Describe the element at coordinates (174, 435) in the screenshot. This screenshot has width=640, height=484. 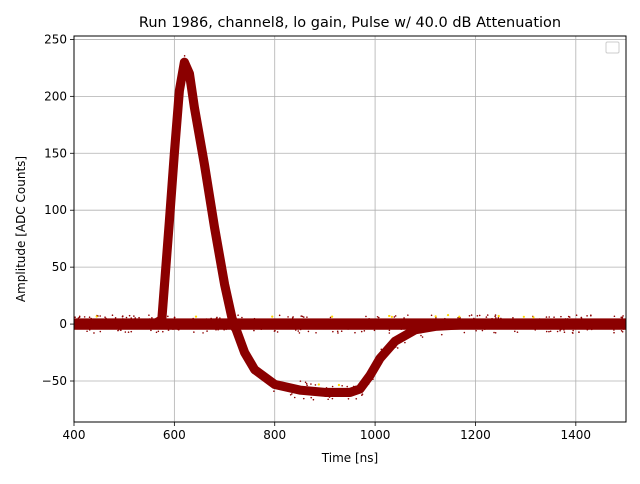
I see `x-tick-label: 600` at that location.